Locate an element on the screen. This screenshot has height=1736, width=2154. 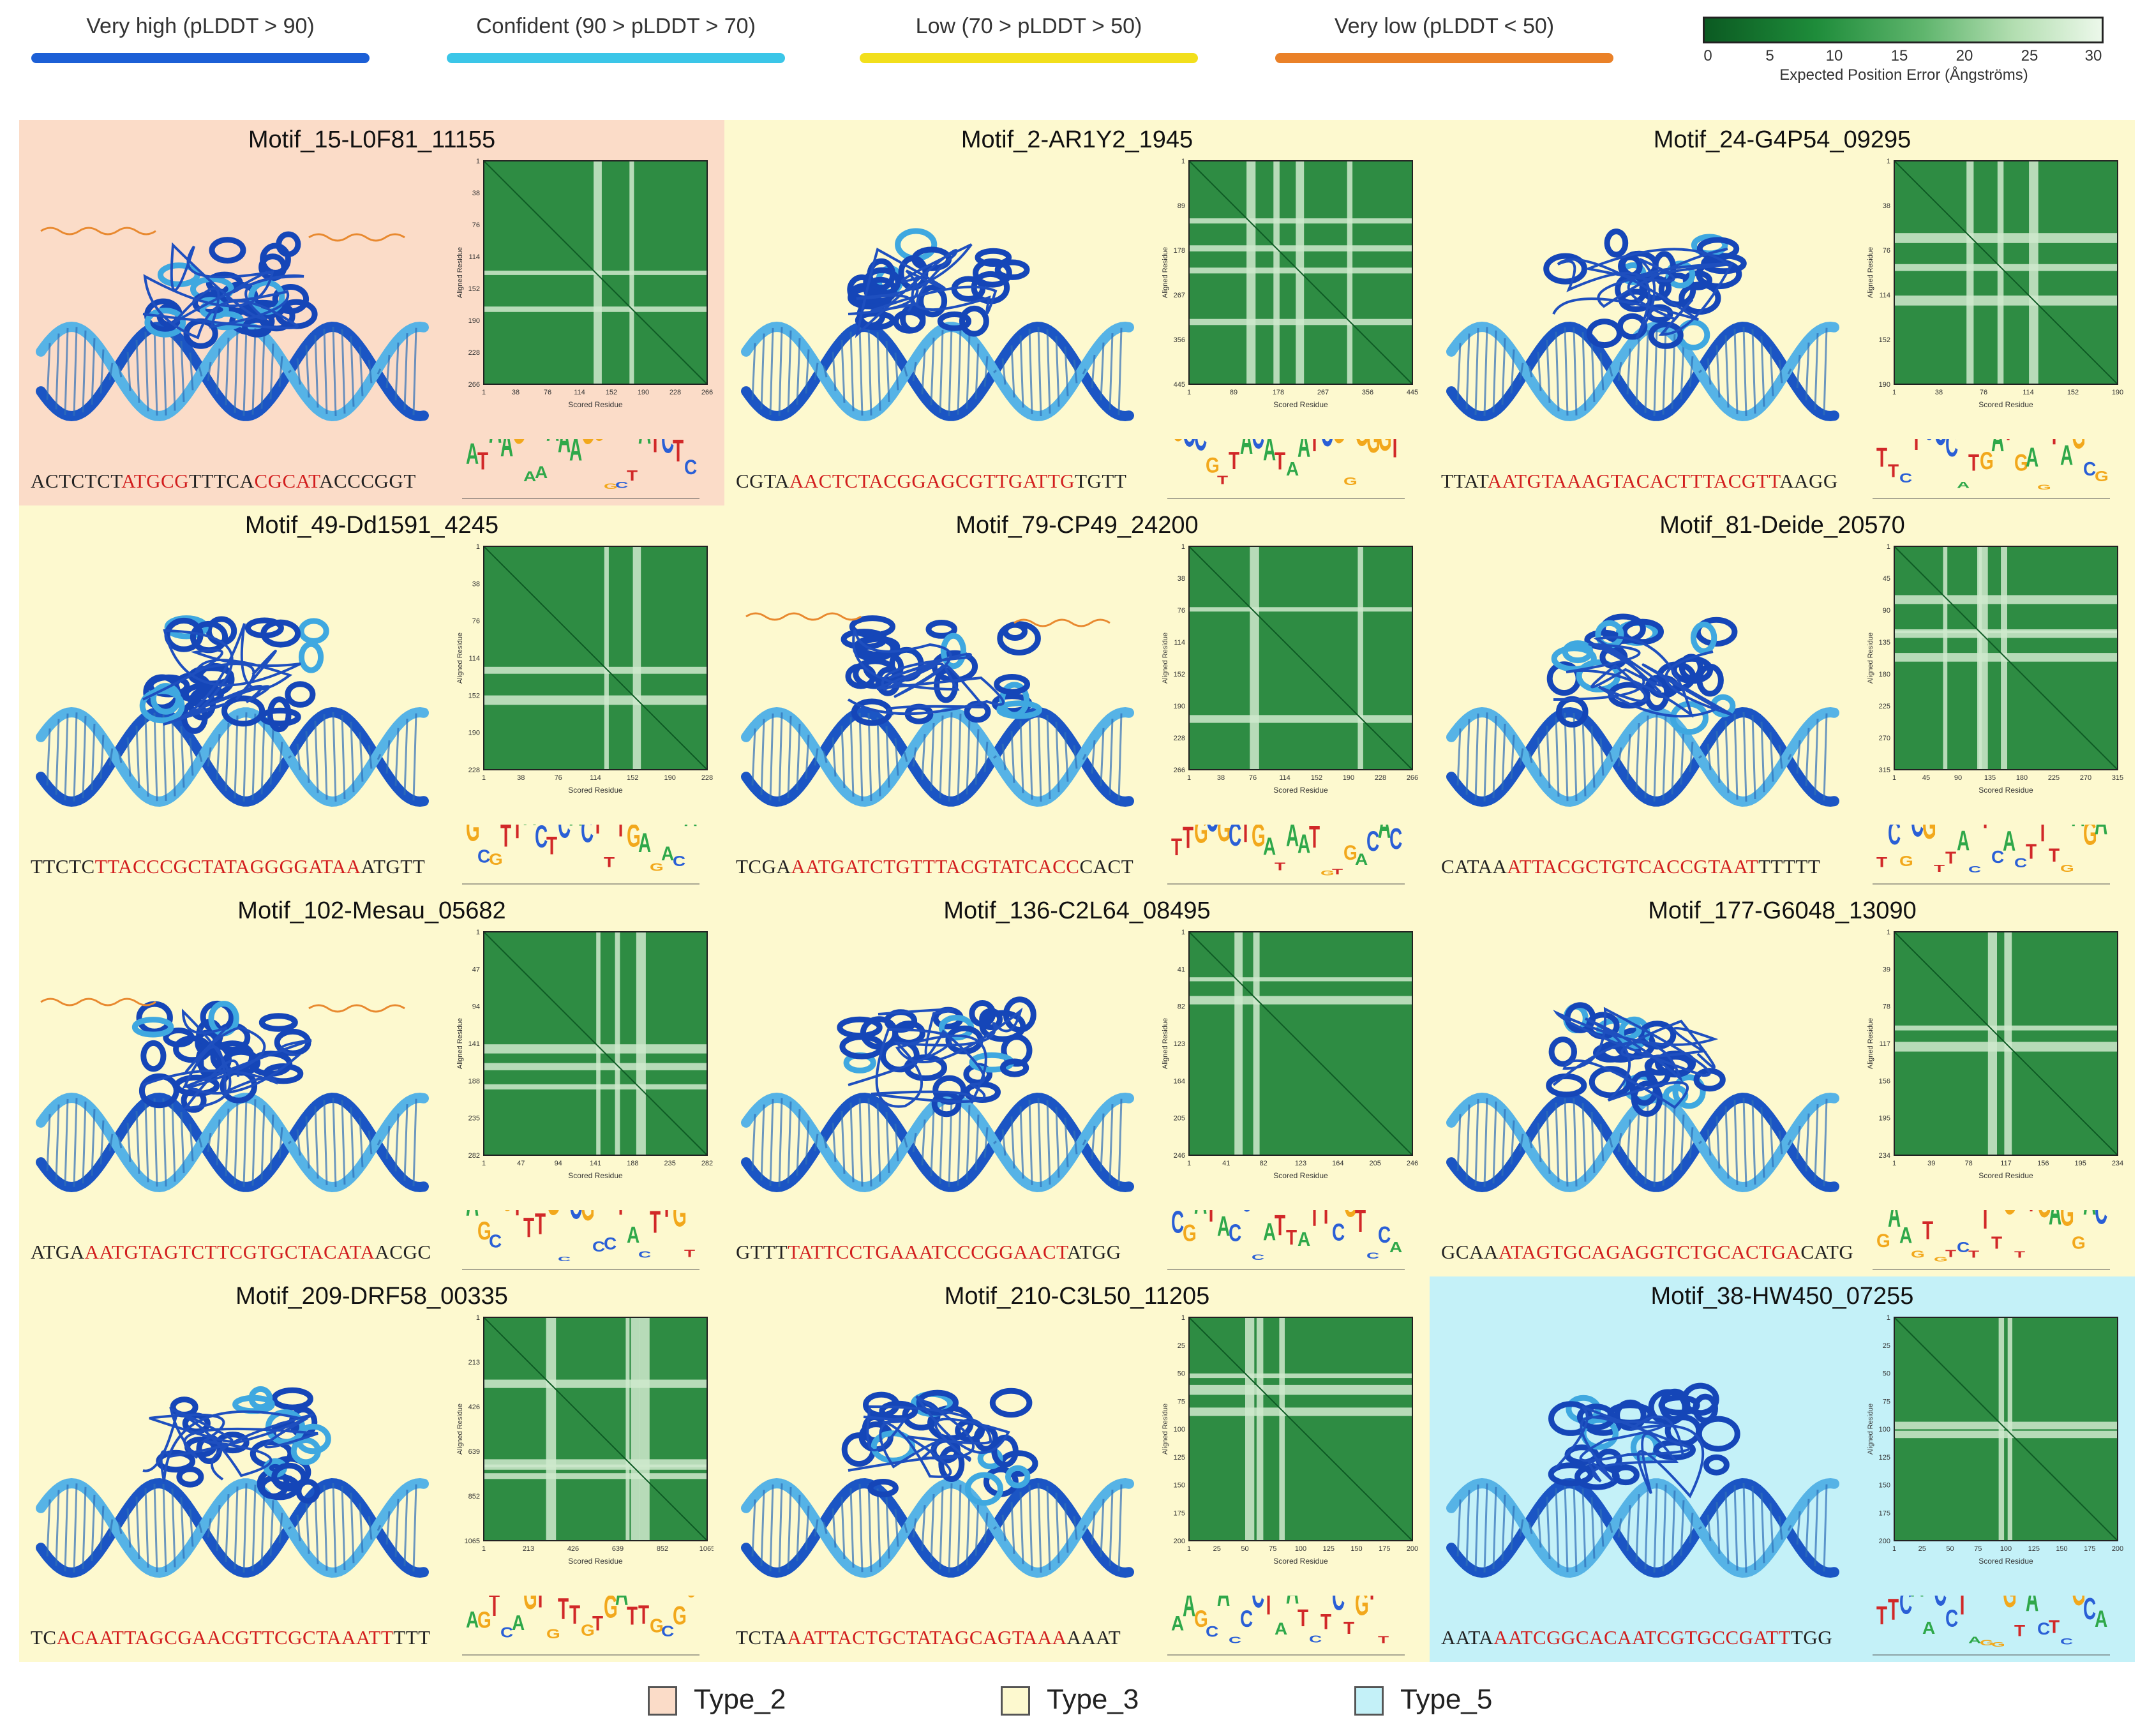
pae-y-tick: 38 is located at coordinates (1887, 206).